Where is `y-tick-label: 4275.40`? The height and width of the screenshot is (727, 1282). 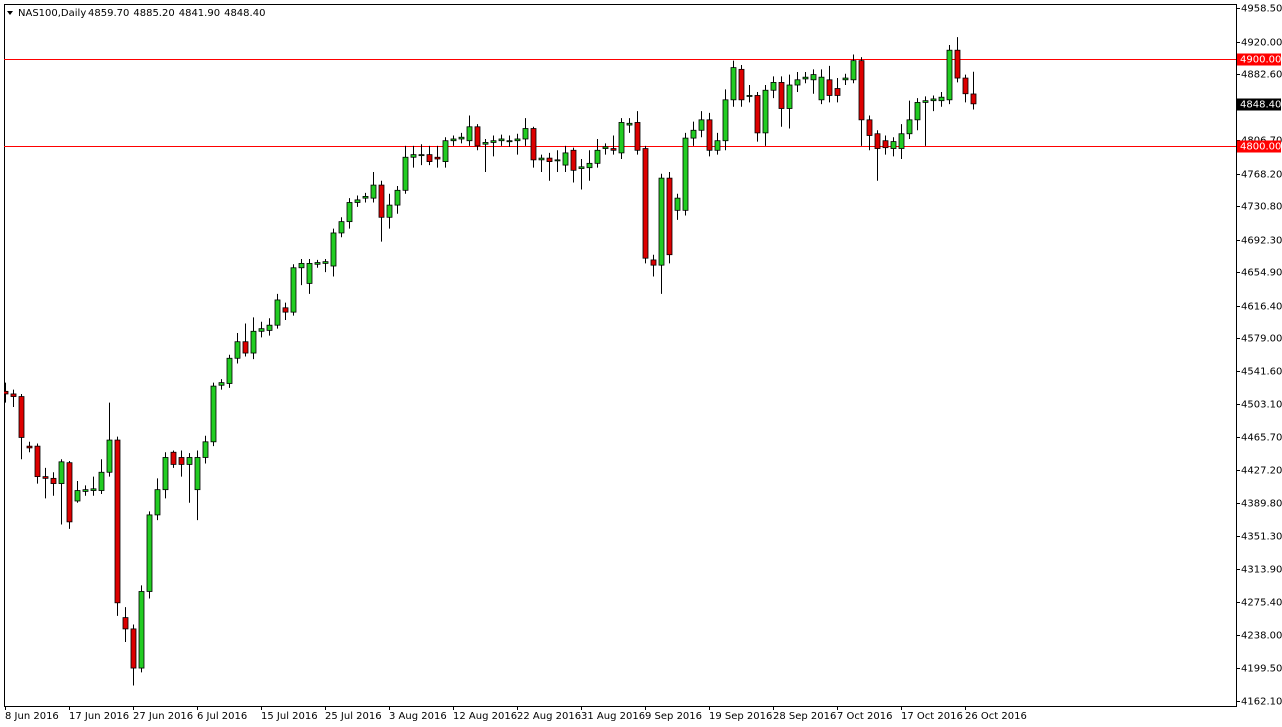
y-tick-label: 4275.40 is located at coordinates (1261, 603).